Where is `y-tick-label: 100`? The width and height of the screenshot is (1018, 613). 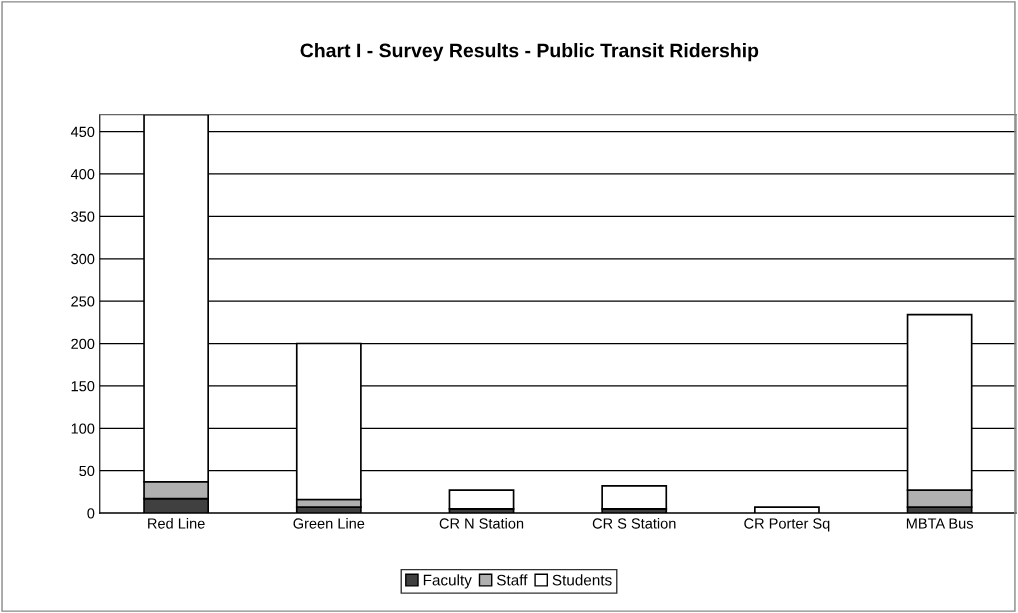
y-tick-label: 100 is located at coordinates (83, 428).